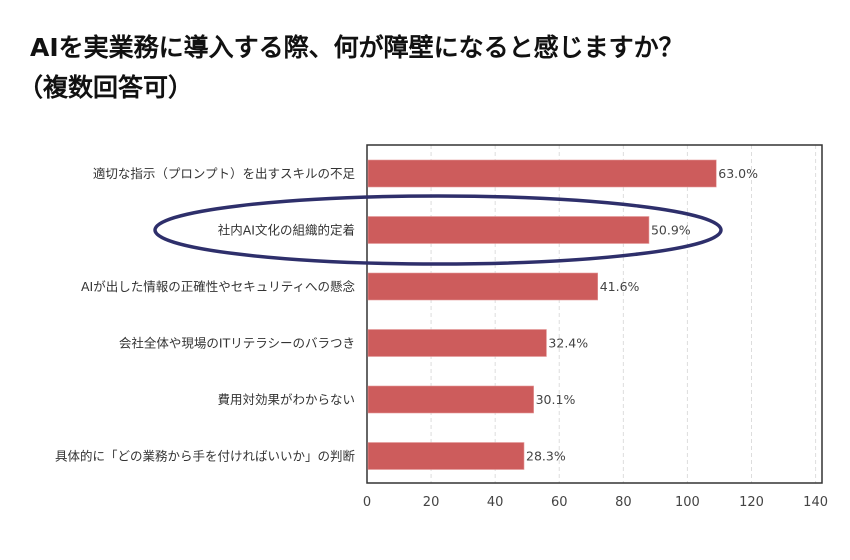 This screenshot has height=560, width=850. Describe the element at coordinates (687, 502) in the screenshot. I see `x-tick-label: 100` at that location.